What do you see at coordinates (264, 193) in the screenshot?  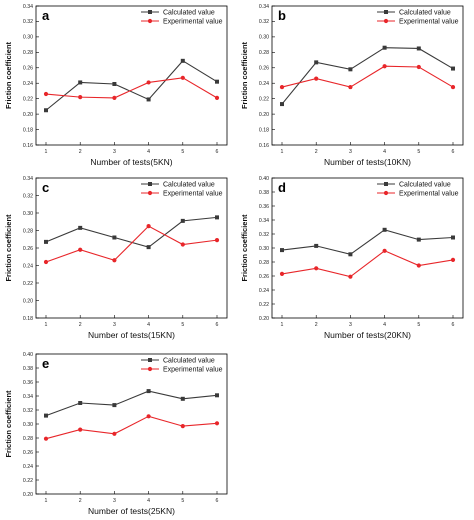 I see `y-tick-label: 0.38` at bounding box center [264, 193].